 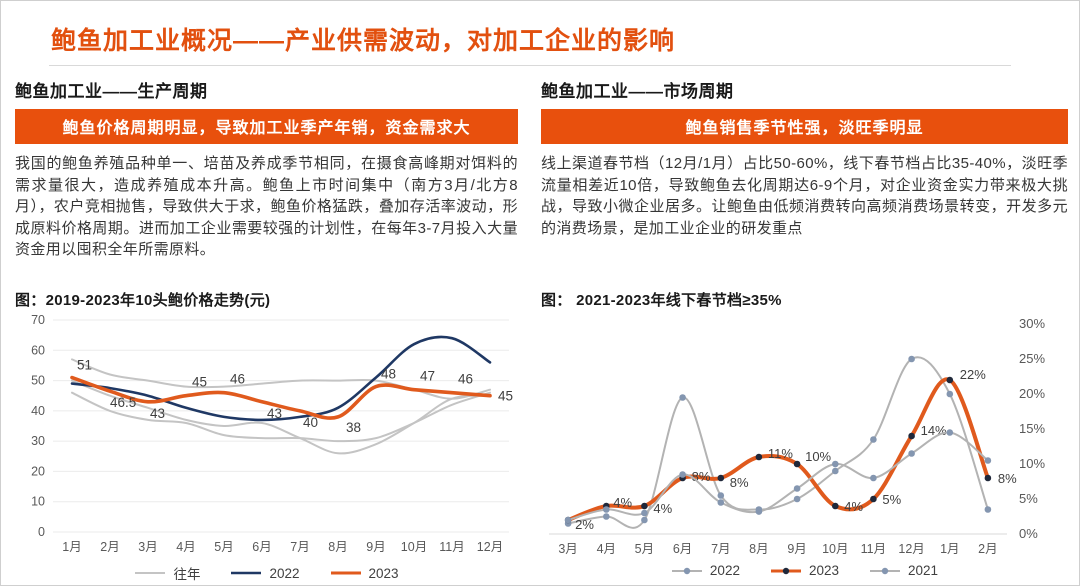 What do you see at coordinates (530, 65) in the screenshot?
I see `title-divider` at bounding box center [530, 65].